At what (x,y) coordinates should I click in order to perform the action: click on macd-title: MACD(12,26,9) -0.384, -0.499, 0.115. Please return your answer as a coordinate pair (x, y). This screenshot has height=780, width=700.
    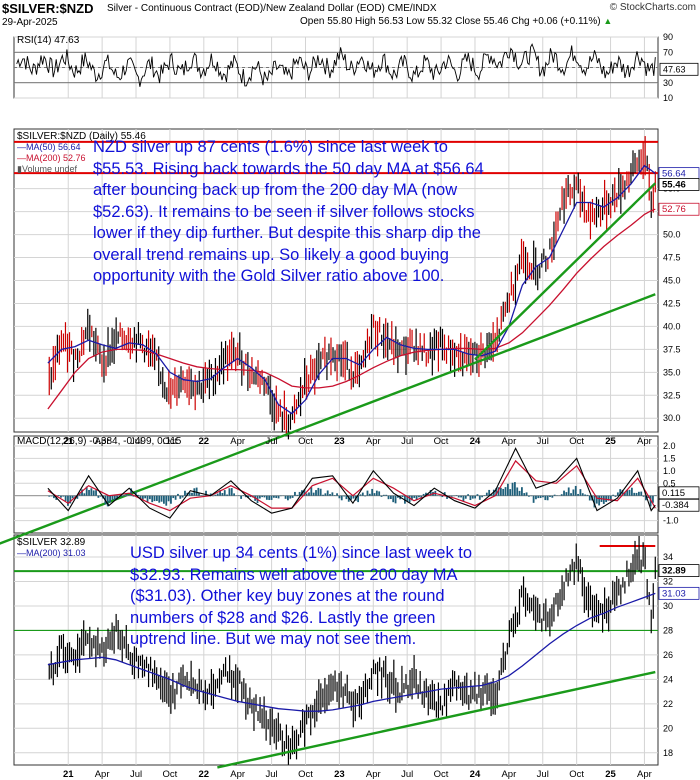
    Looking at the image, I should click on (99, 441).